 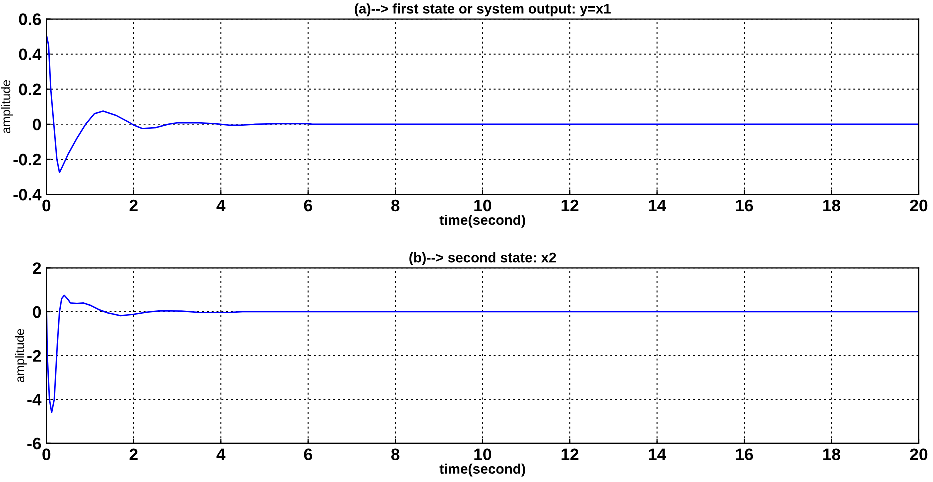 What do you see at coordinates (30, 54) in the screenshot?
I see `y-tick-label: 0.4` at bounding box center [30, 54].